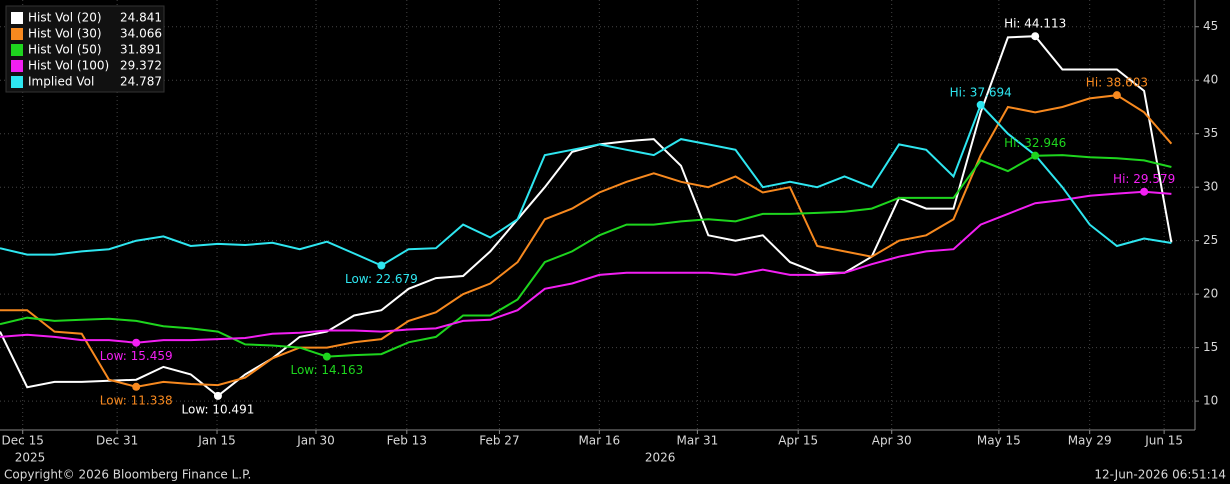  I want to click on y-tick-label: 20, so click(1210, 294).